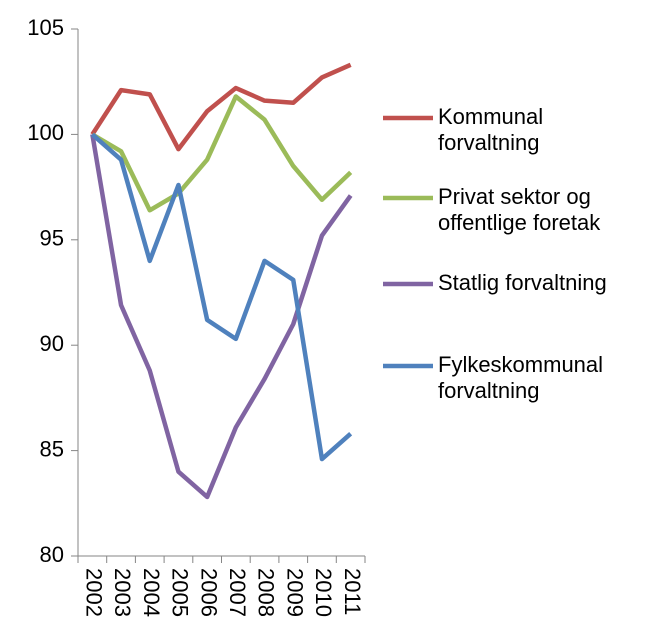  I want to click on y-tick-label: 100, so click(45, 132).